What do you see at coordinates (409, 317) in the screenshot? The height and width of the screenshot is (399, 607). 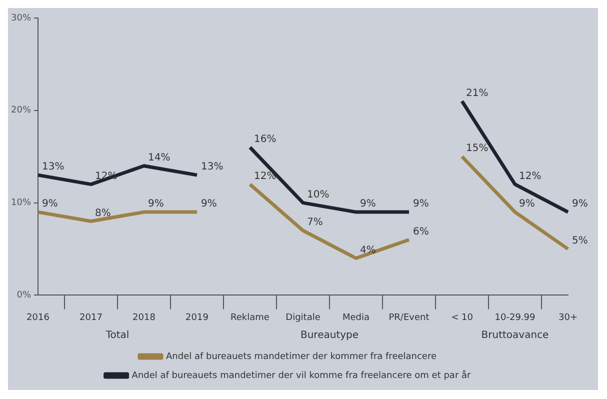 I see `x-tick-label: PR/Event` at bounding box center [409, 317].